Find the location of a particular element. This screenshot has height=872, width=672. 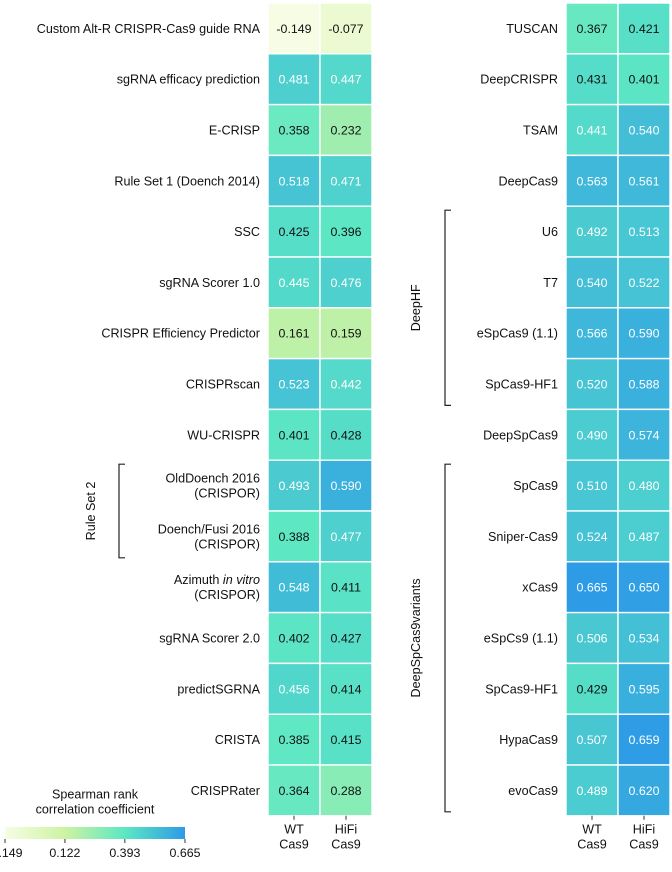

cell-value-label: 0.427 is located at coordinates (345, 639).